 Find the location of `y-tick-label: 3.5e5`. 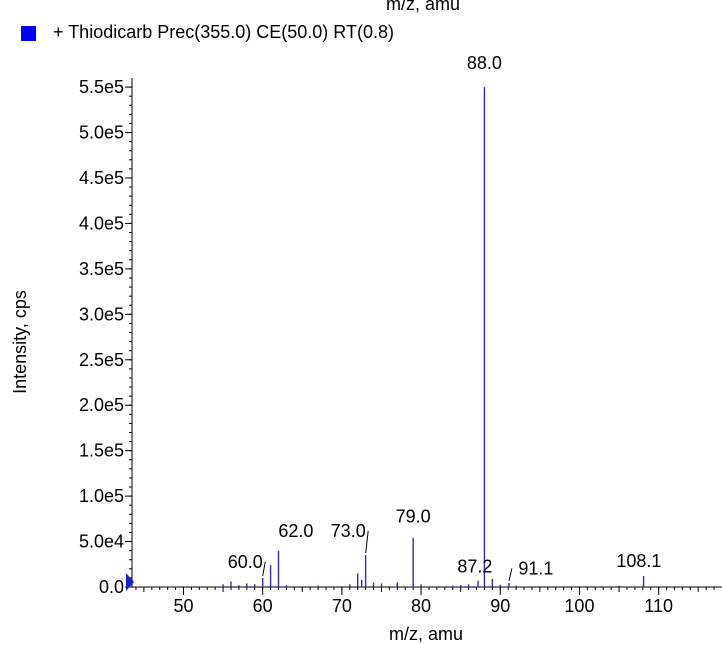

y-tick-label: 3.5e5 is located at coordinates (101, 269).